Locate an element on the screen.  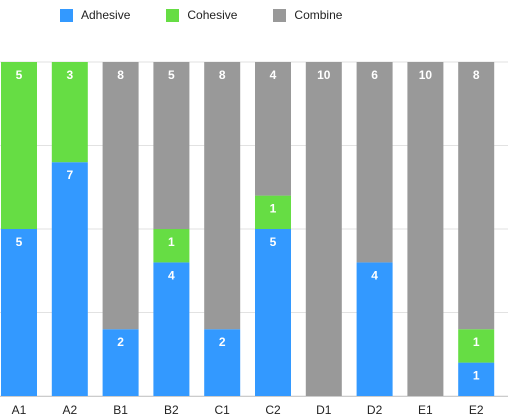
bar-segment-adhesive-e2 is located at coordinates (476, 379).